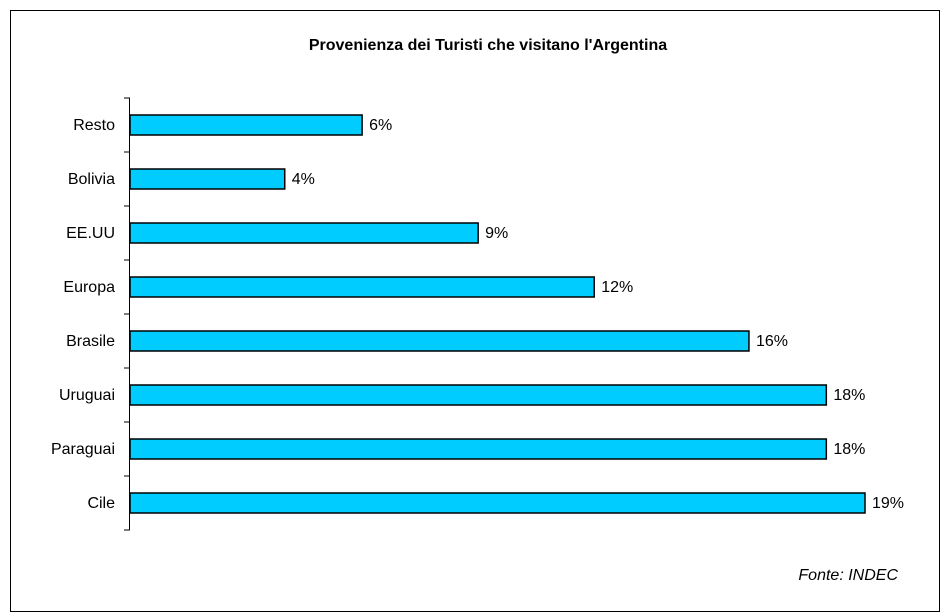 This screenshot has width=942, height=615. I want to click on value-label: 19%, so click(888, 503).